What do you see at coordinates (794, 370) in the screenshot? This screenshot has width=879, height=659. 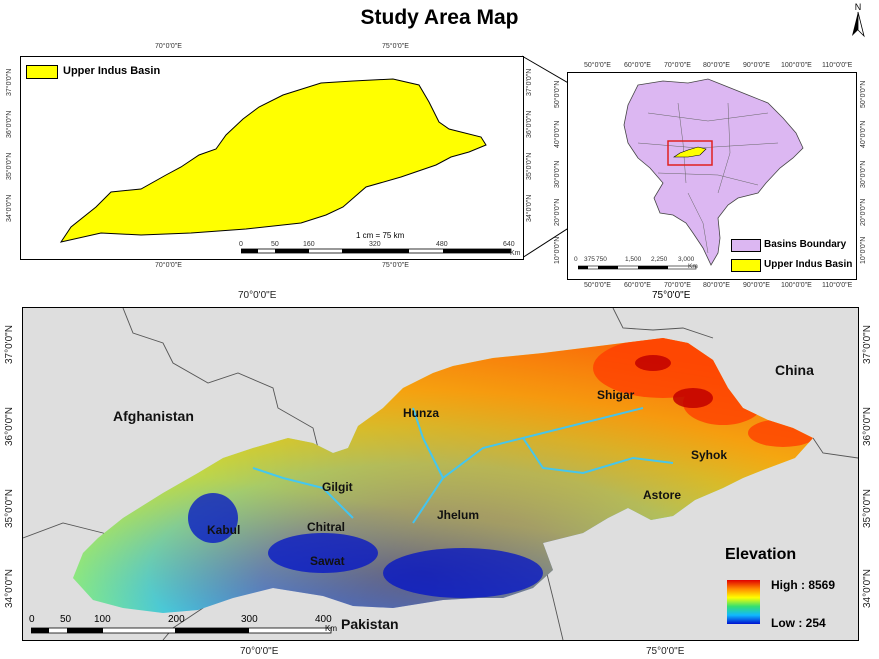 I see `country-label-china: China` at bounding box center [794, 370].